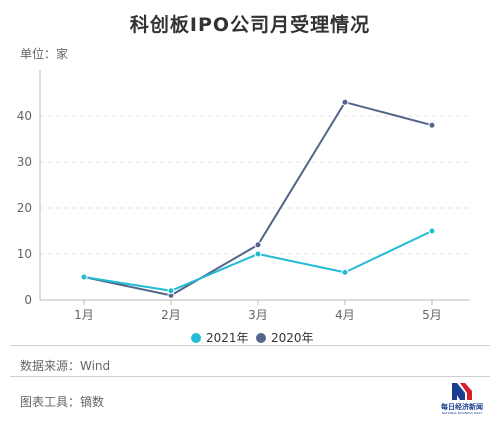 This screenshot has width=500, height=425. I want to click on series-line-2021, so click(258, 261).